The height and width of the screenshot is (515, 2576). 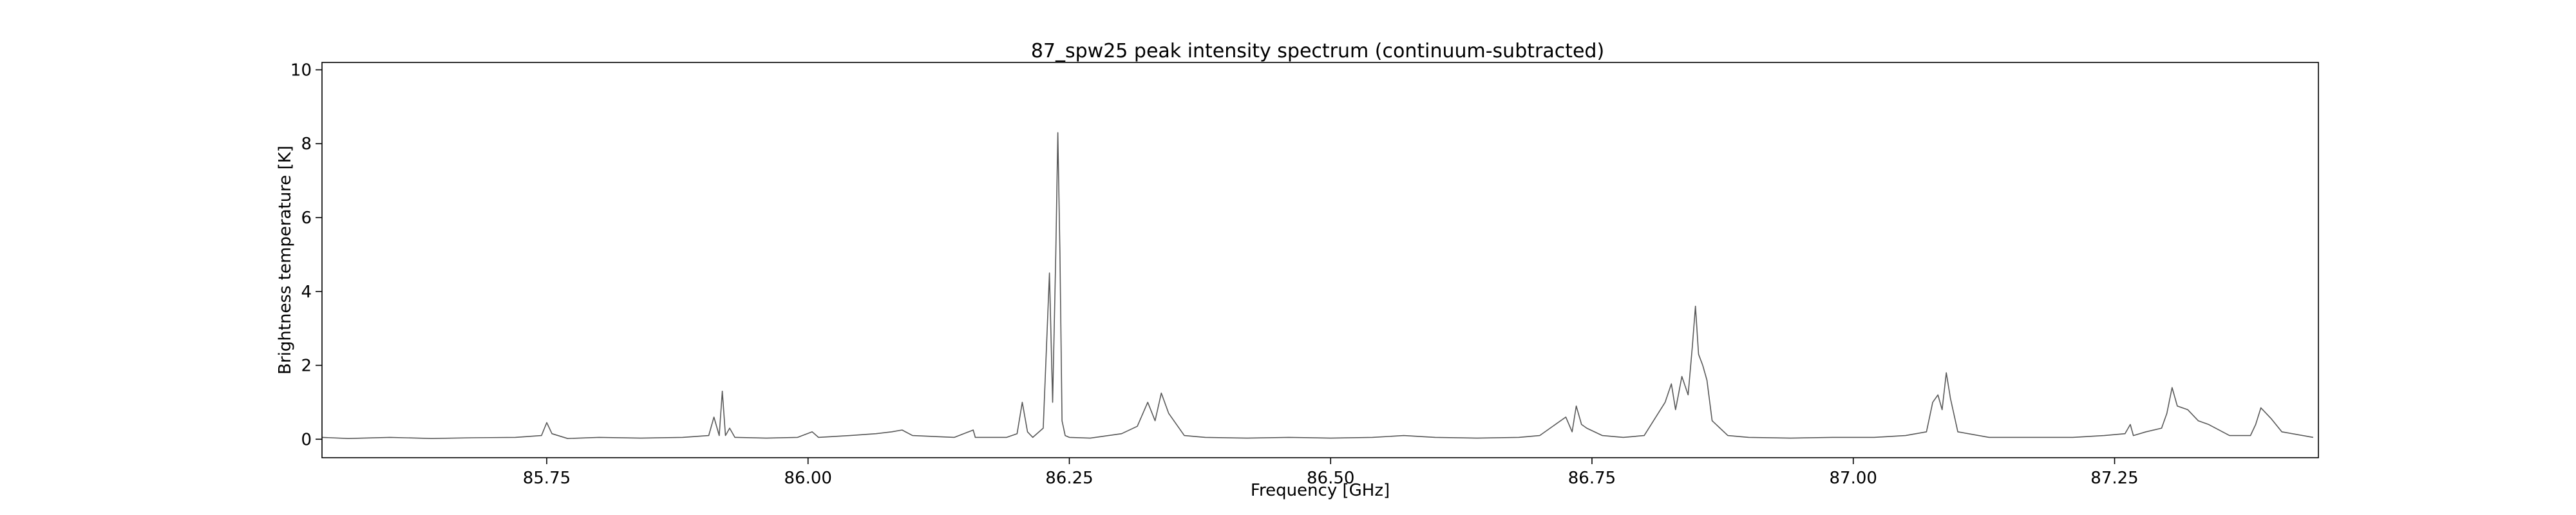 What do you see at coordinates (306, 255) in the screenshot?
I see `y-axis: 0 2 4 6 8 10` at bounding box center [306, 255].